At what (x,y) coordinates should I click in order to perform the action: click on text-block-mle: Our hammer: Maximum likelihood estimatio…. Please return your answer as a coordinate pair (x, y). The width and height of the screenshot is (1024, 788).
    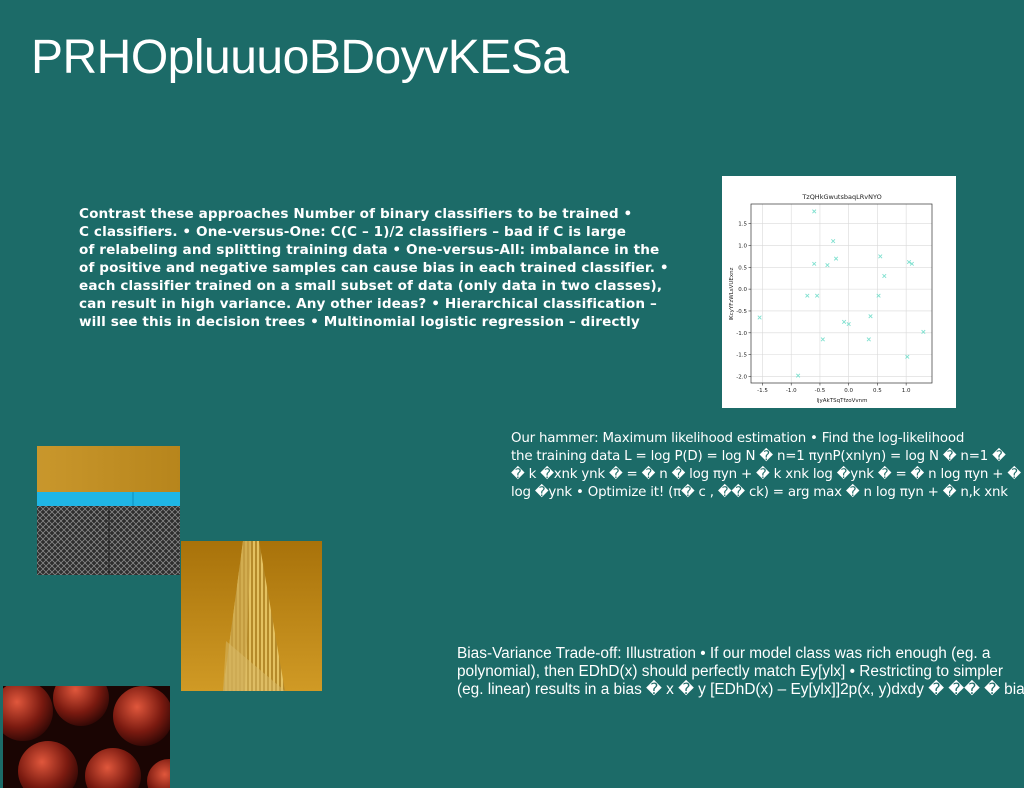
    Looking at the image, I should click on (767, 466).